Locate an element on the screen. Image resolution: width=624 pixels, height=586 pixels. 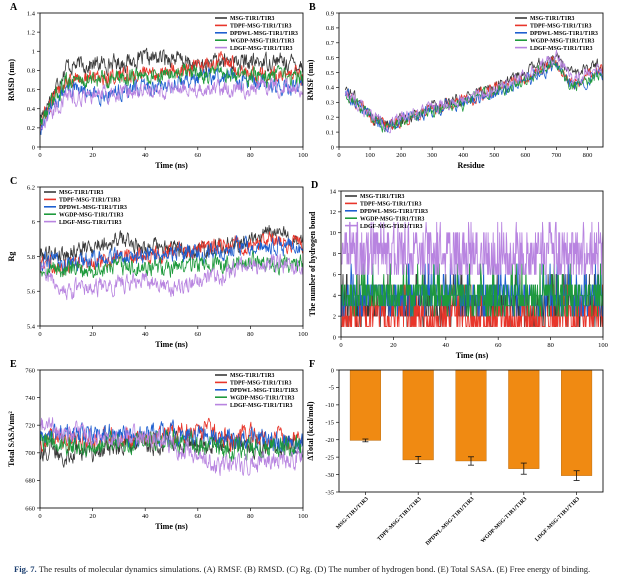
x-tick-label: 400 is located at coordinates (463, 155).